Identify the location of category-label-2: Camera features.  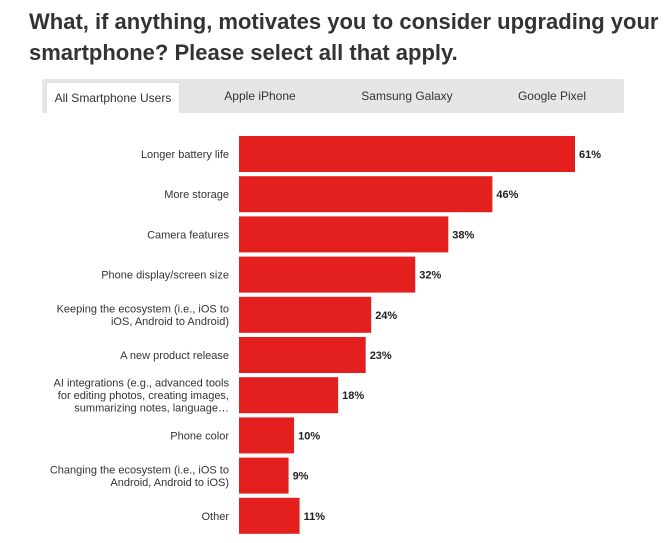
(188, 235).